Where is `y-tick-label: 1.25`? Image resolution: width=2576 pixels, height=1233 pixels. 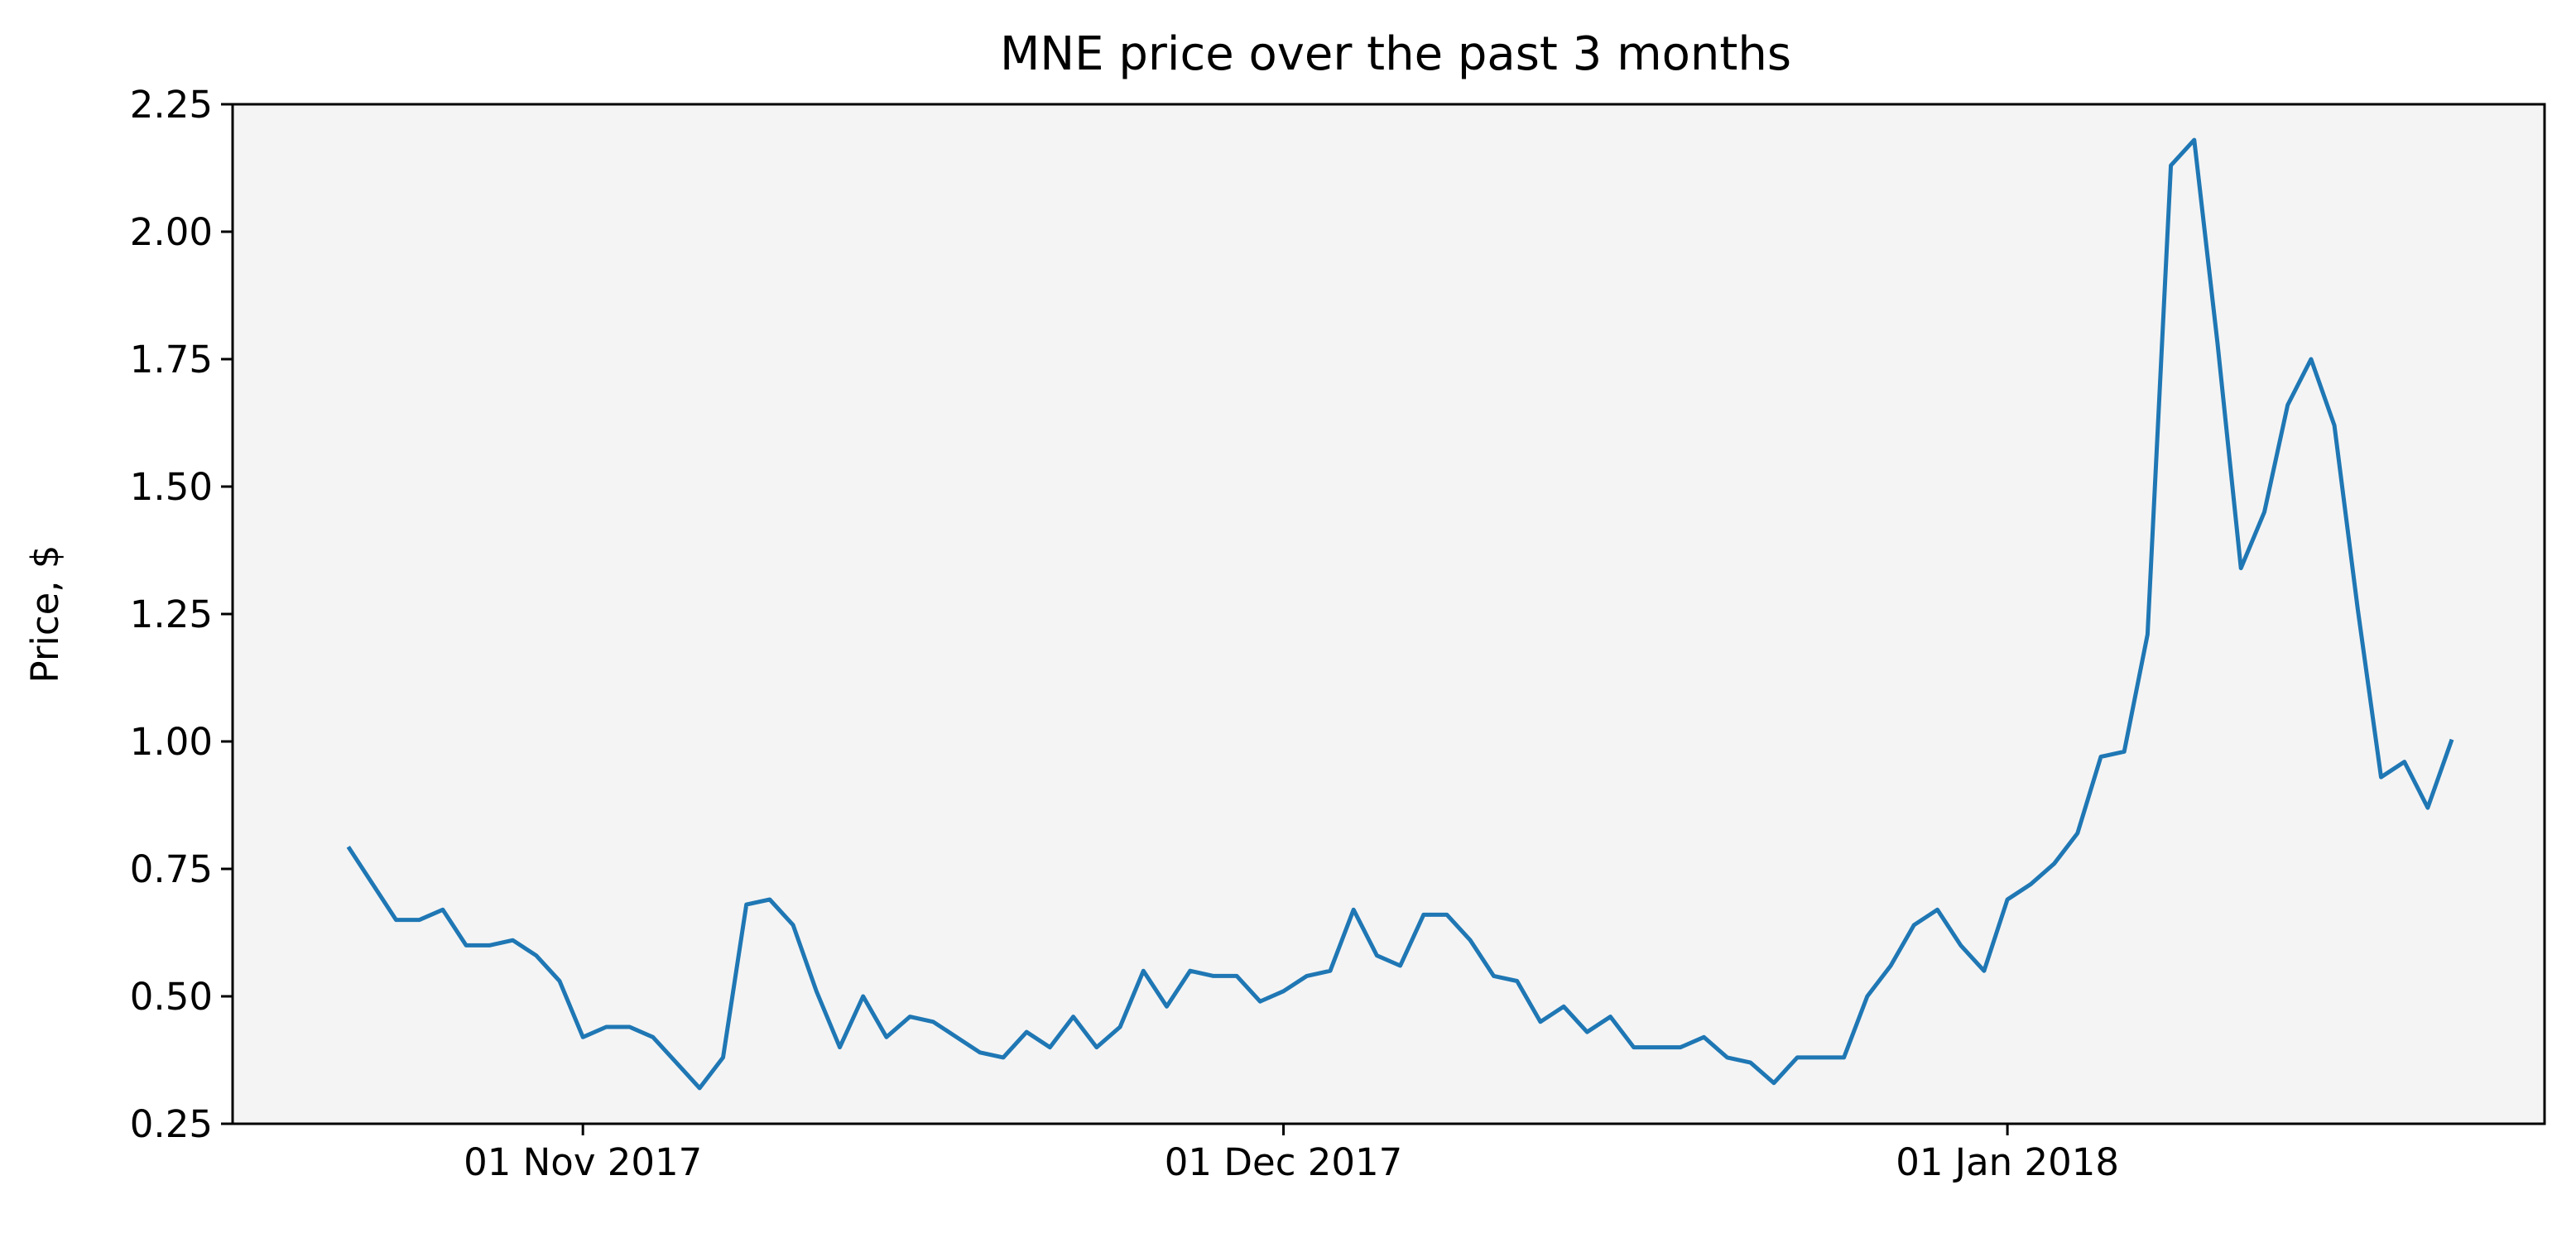 y-tick-label: 1.25 is located at coordinates (171, 614).